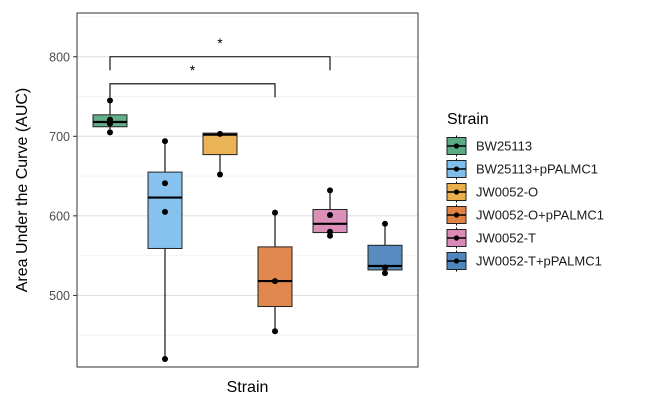  I want to click on box-bw25113-ppalmc1, so click(165, 250).